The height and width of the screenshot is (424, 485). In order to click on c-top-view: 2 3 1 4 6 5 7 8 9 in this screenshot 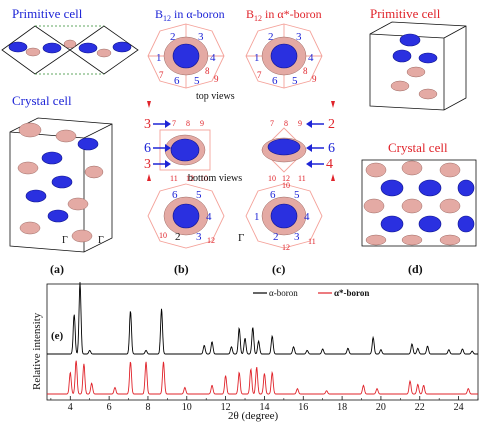, I will do `click(284, 56)`.